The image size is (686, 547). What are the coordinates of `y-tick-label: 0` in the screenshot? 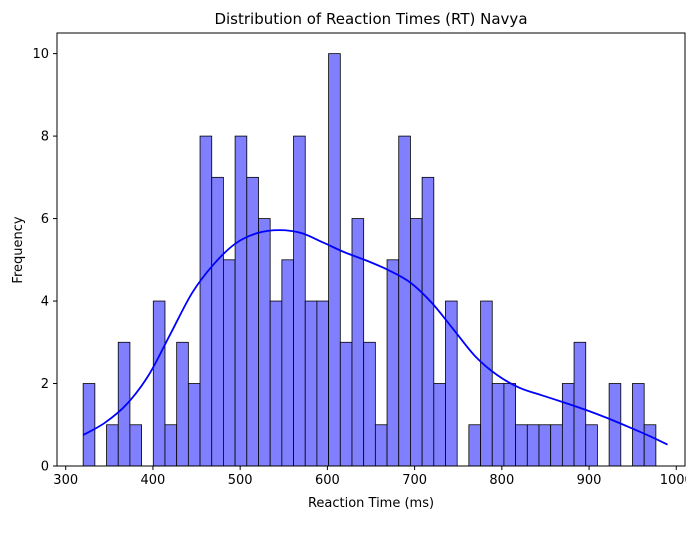 It's located at (45, 467).